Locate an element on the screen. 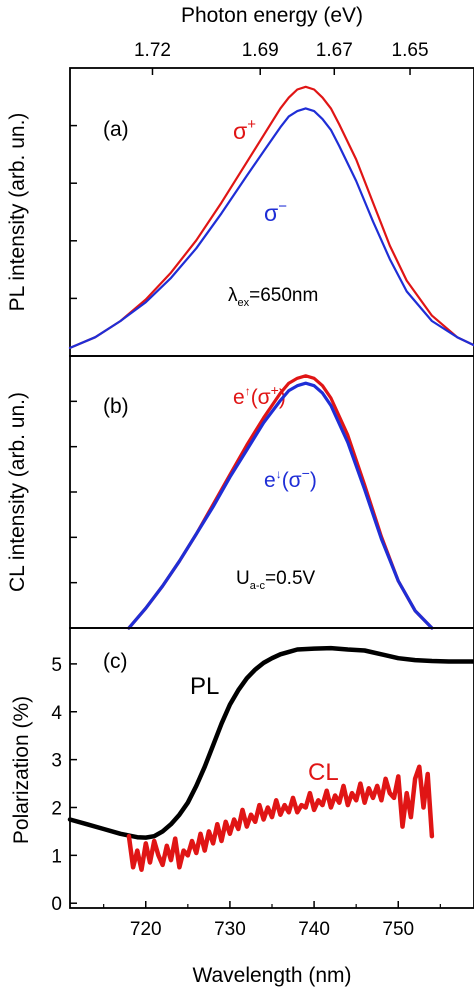  series-label-pl: PL is located at coordinates (204, 686).